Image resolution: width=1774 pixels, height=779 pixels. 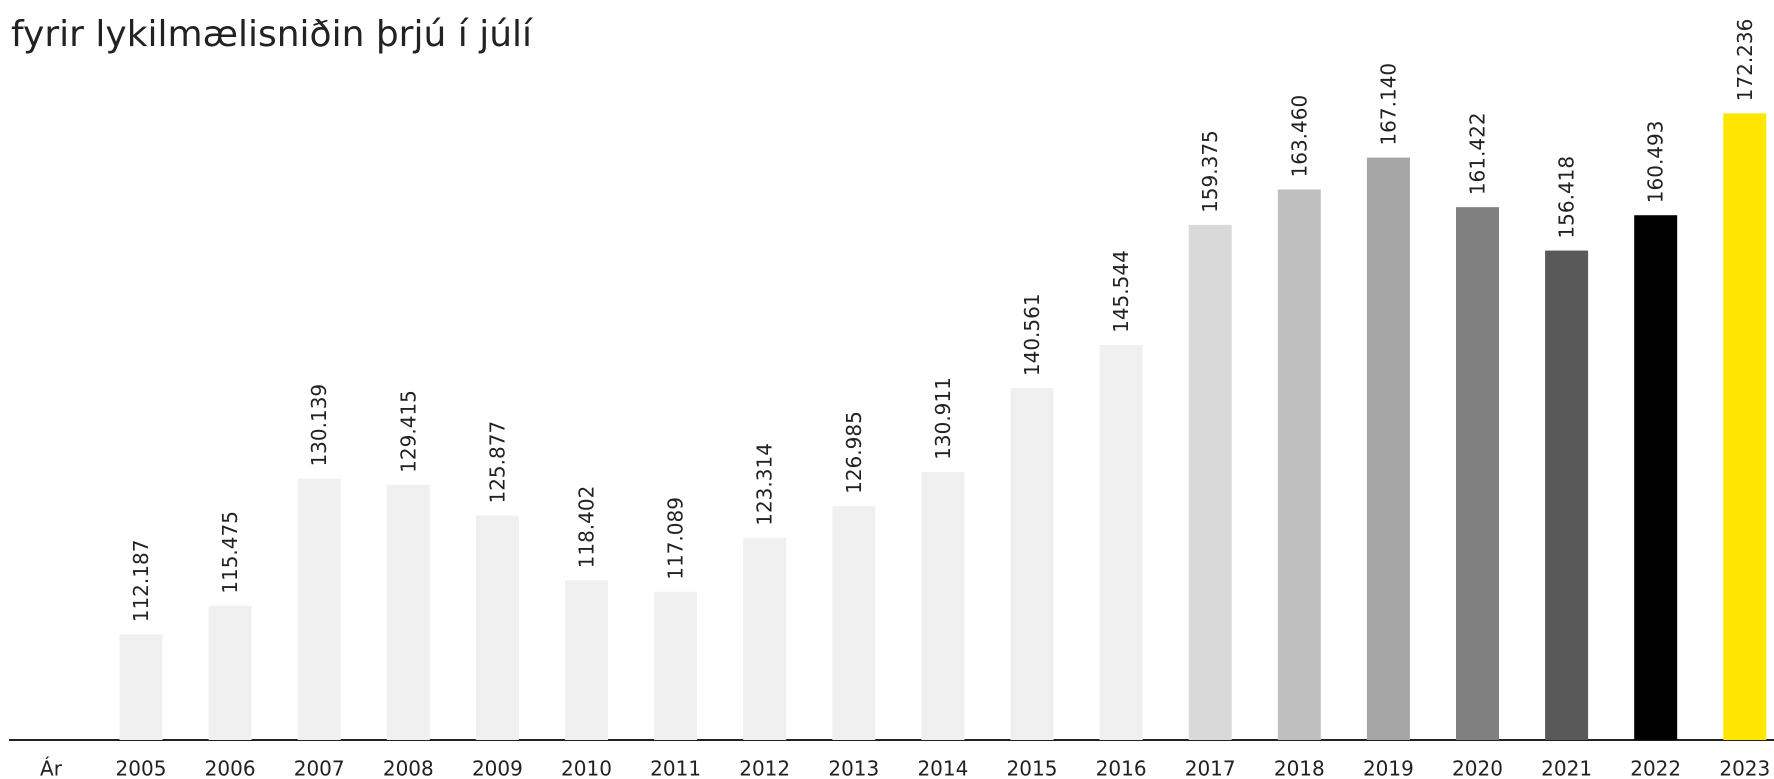 I want to click on value-label: 130.911, so click(x=943, y=418).